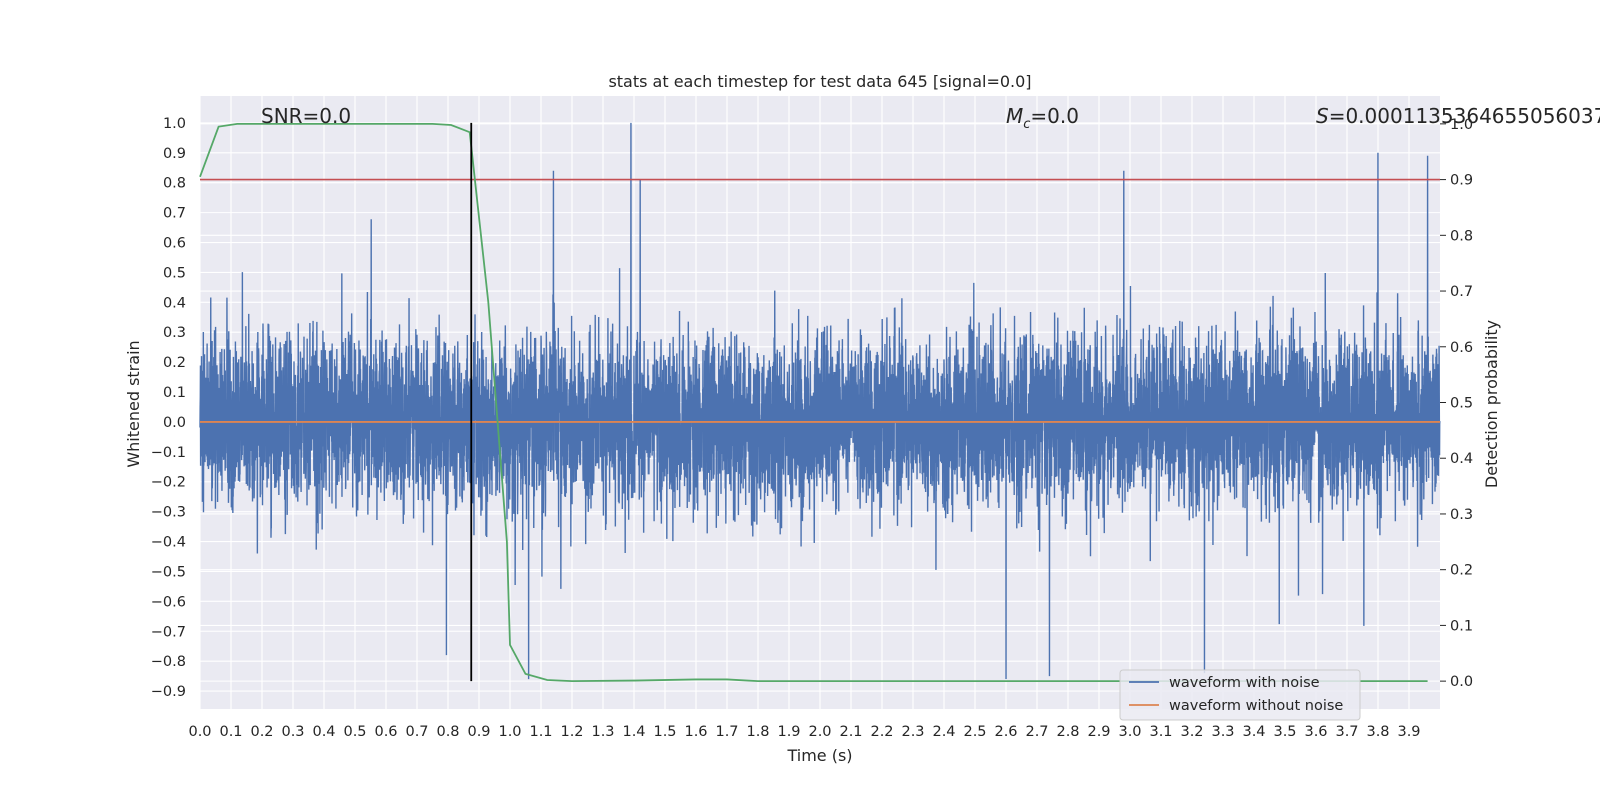 The image size is (1600, 800). Describe the element at coordinates (199, 732) in the screenshot. I see `x-tick-label: 0.0` at that location.